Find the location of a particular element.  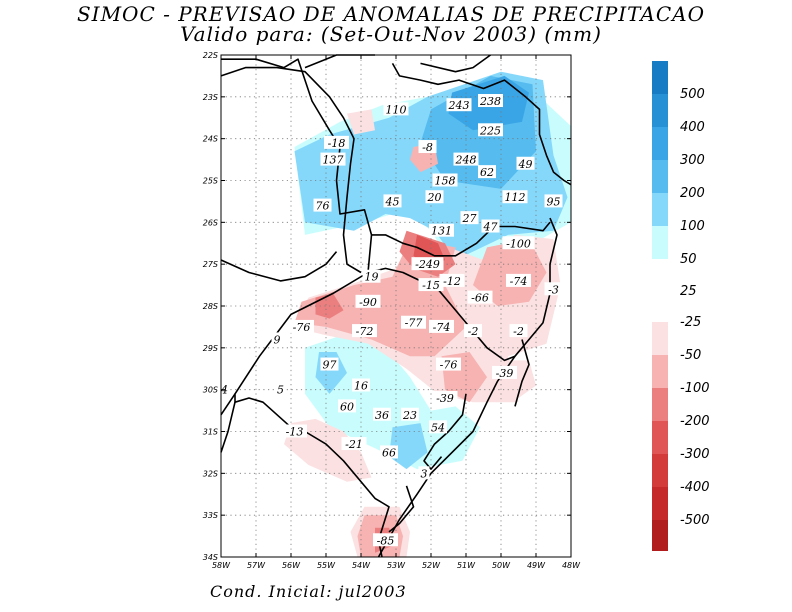

value-label: 20 is located at coordinates (434, 197).